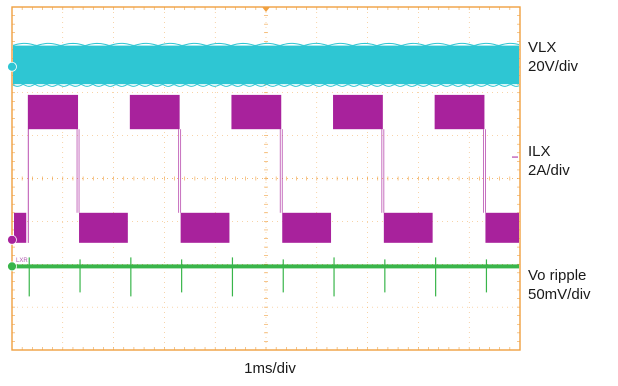 The width and height of the screenshot is (618, 386). Describe the element at coordinates (266, 9) in the screenshot. I see `trigger-marker` at that location.